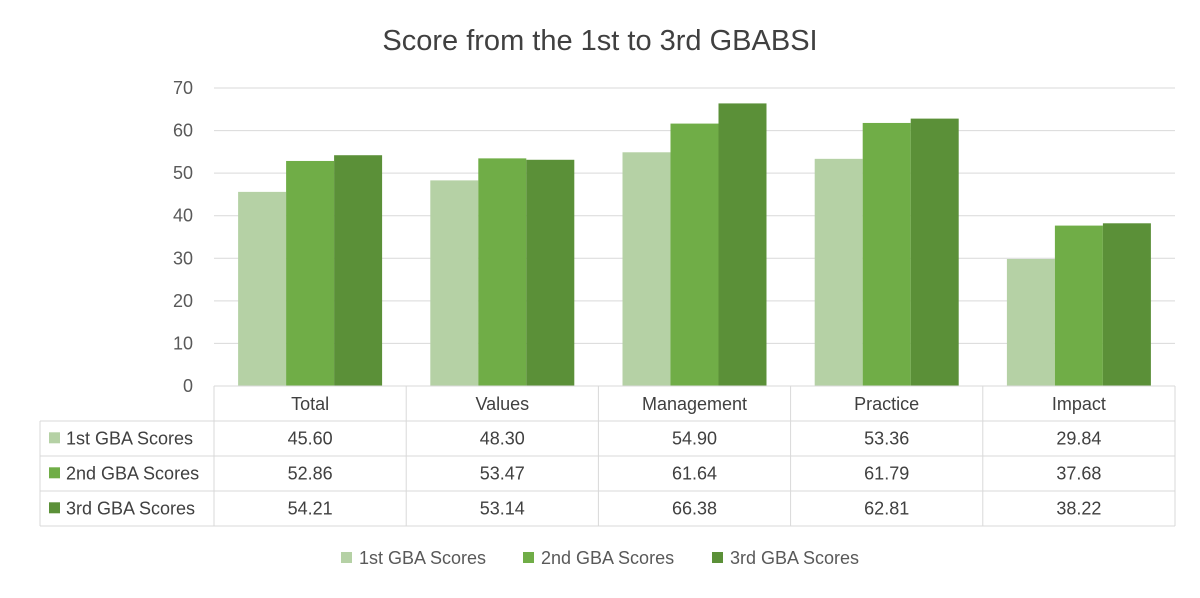 The height and width of the screenshot is (598, 1200). Describe the element at coordinates (183, 88) in the screenshot. I see `y-tick-label: 70` at that location.